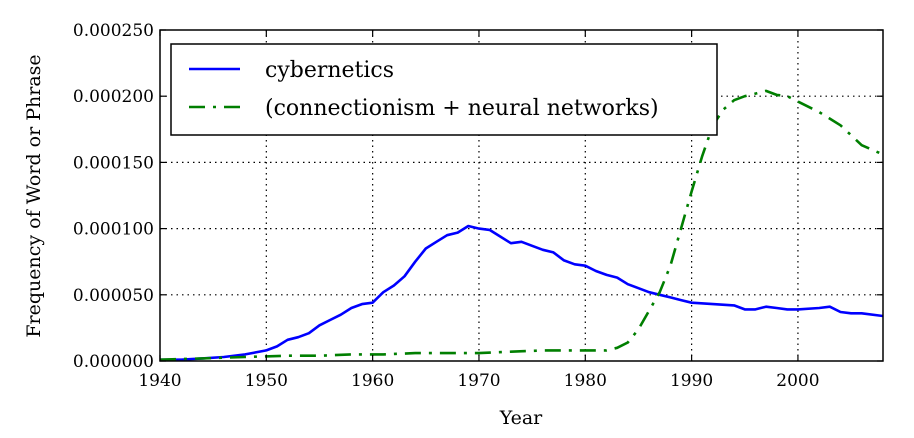 This screenshot has width=914, height=438. I want to click on legend-label-cybernetics: cybernetics, so click(329, 70).